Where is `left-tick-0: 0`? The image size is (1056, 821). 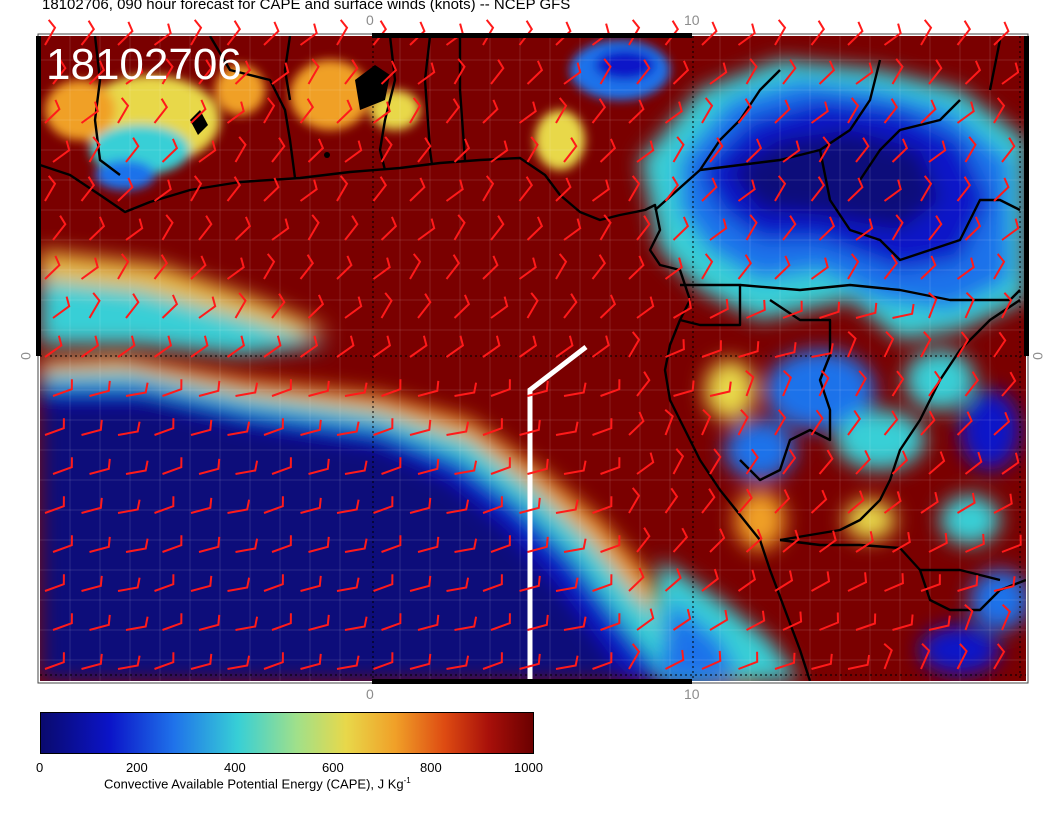 left-tick-0: 0 is located at coordinates (25, 356).